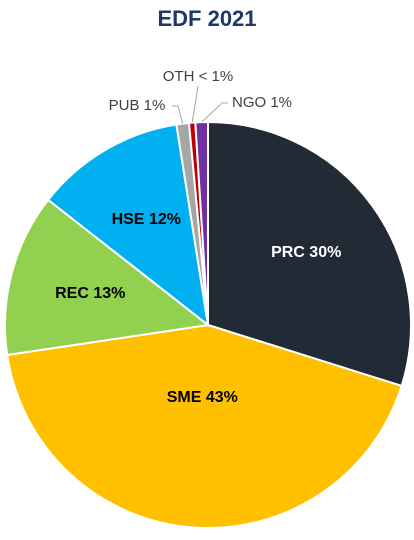 This screenshot has height=540, width=414. Describe the element at coordinates (90, 293) in the screenshot. I see `data-label: REC 13%` at that location.